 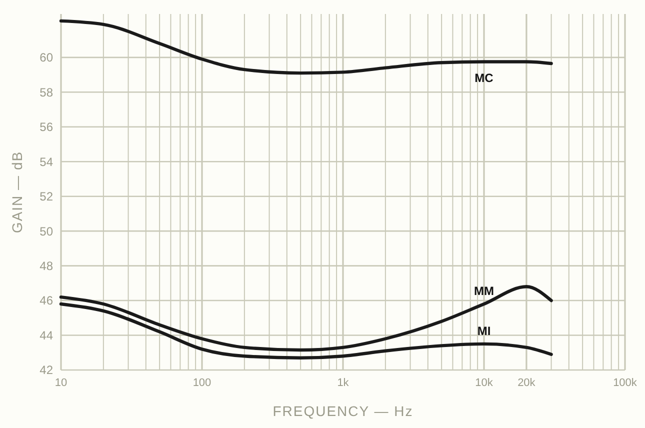 What do you see at coordinates (17, 192) in the screenshot?
I see `y-axis-title: GAIN — dB` at bounding box center [17, 192].